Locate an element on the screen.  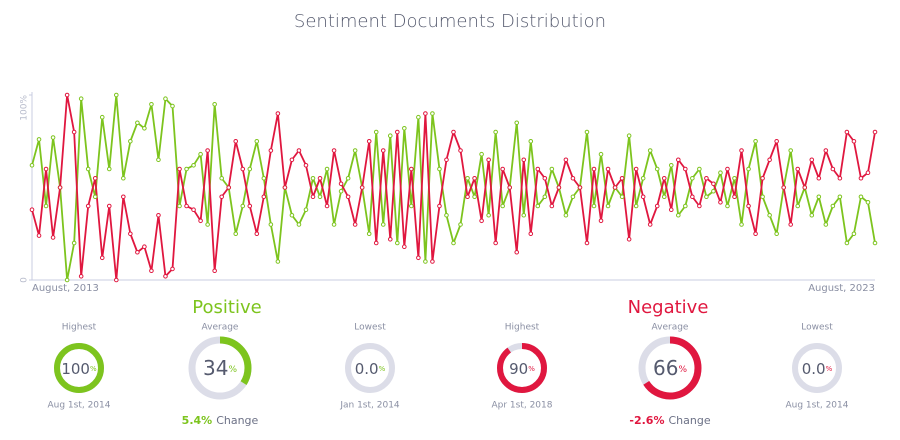
stat-label: Highest is located at coordinates (522, 328).